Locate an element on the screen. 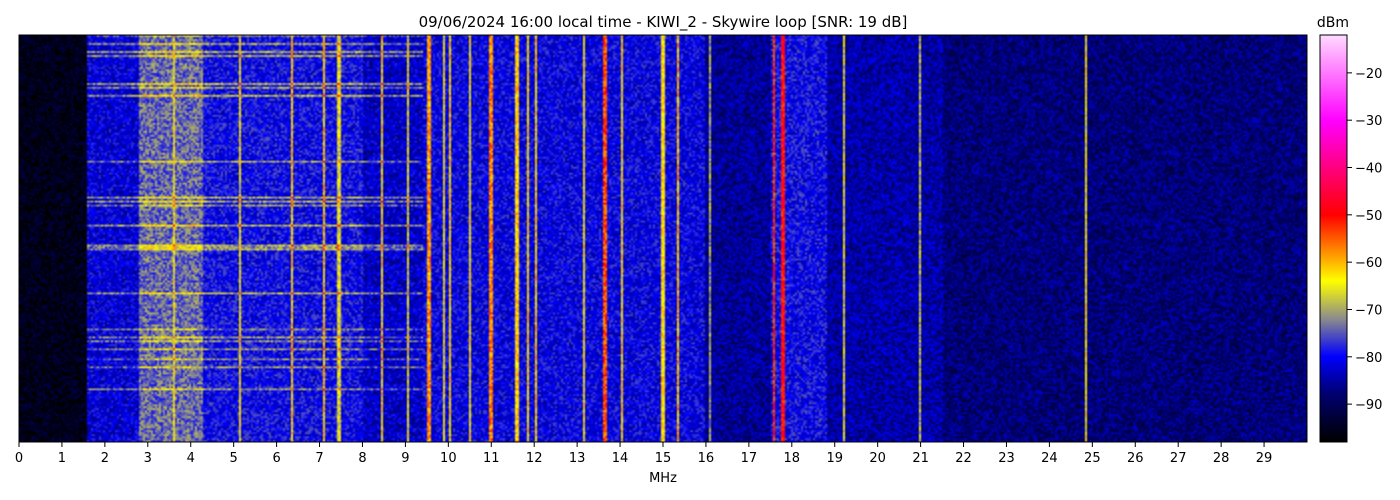 This screenshot has width=1400, height=500. x-tick-label: 28 is located at coordinates (1221, 458).